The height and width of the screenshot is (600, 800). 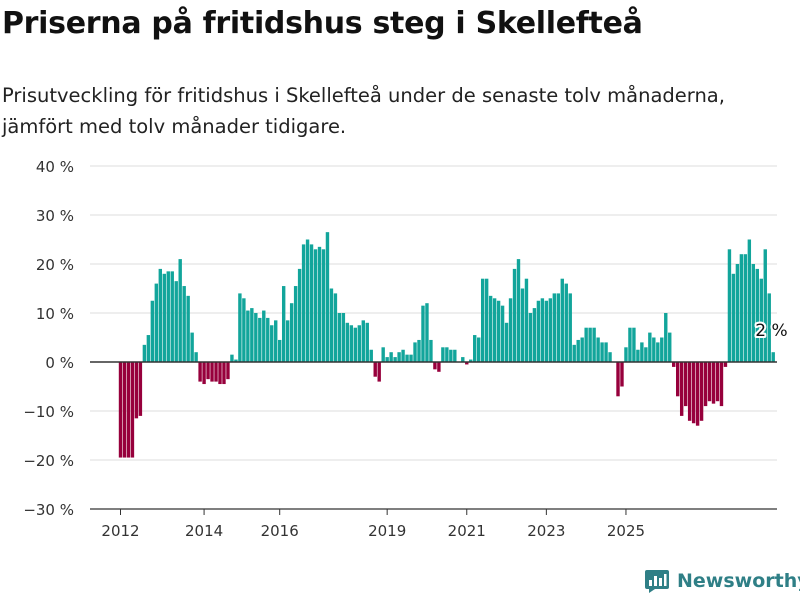 I want to click on value-labels: 2 %, so click(x=771, y=331).